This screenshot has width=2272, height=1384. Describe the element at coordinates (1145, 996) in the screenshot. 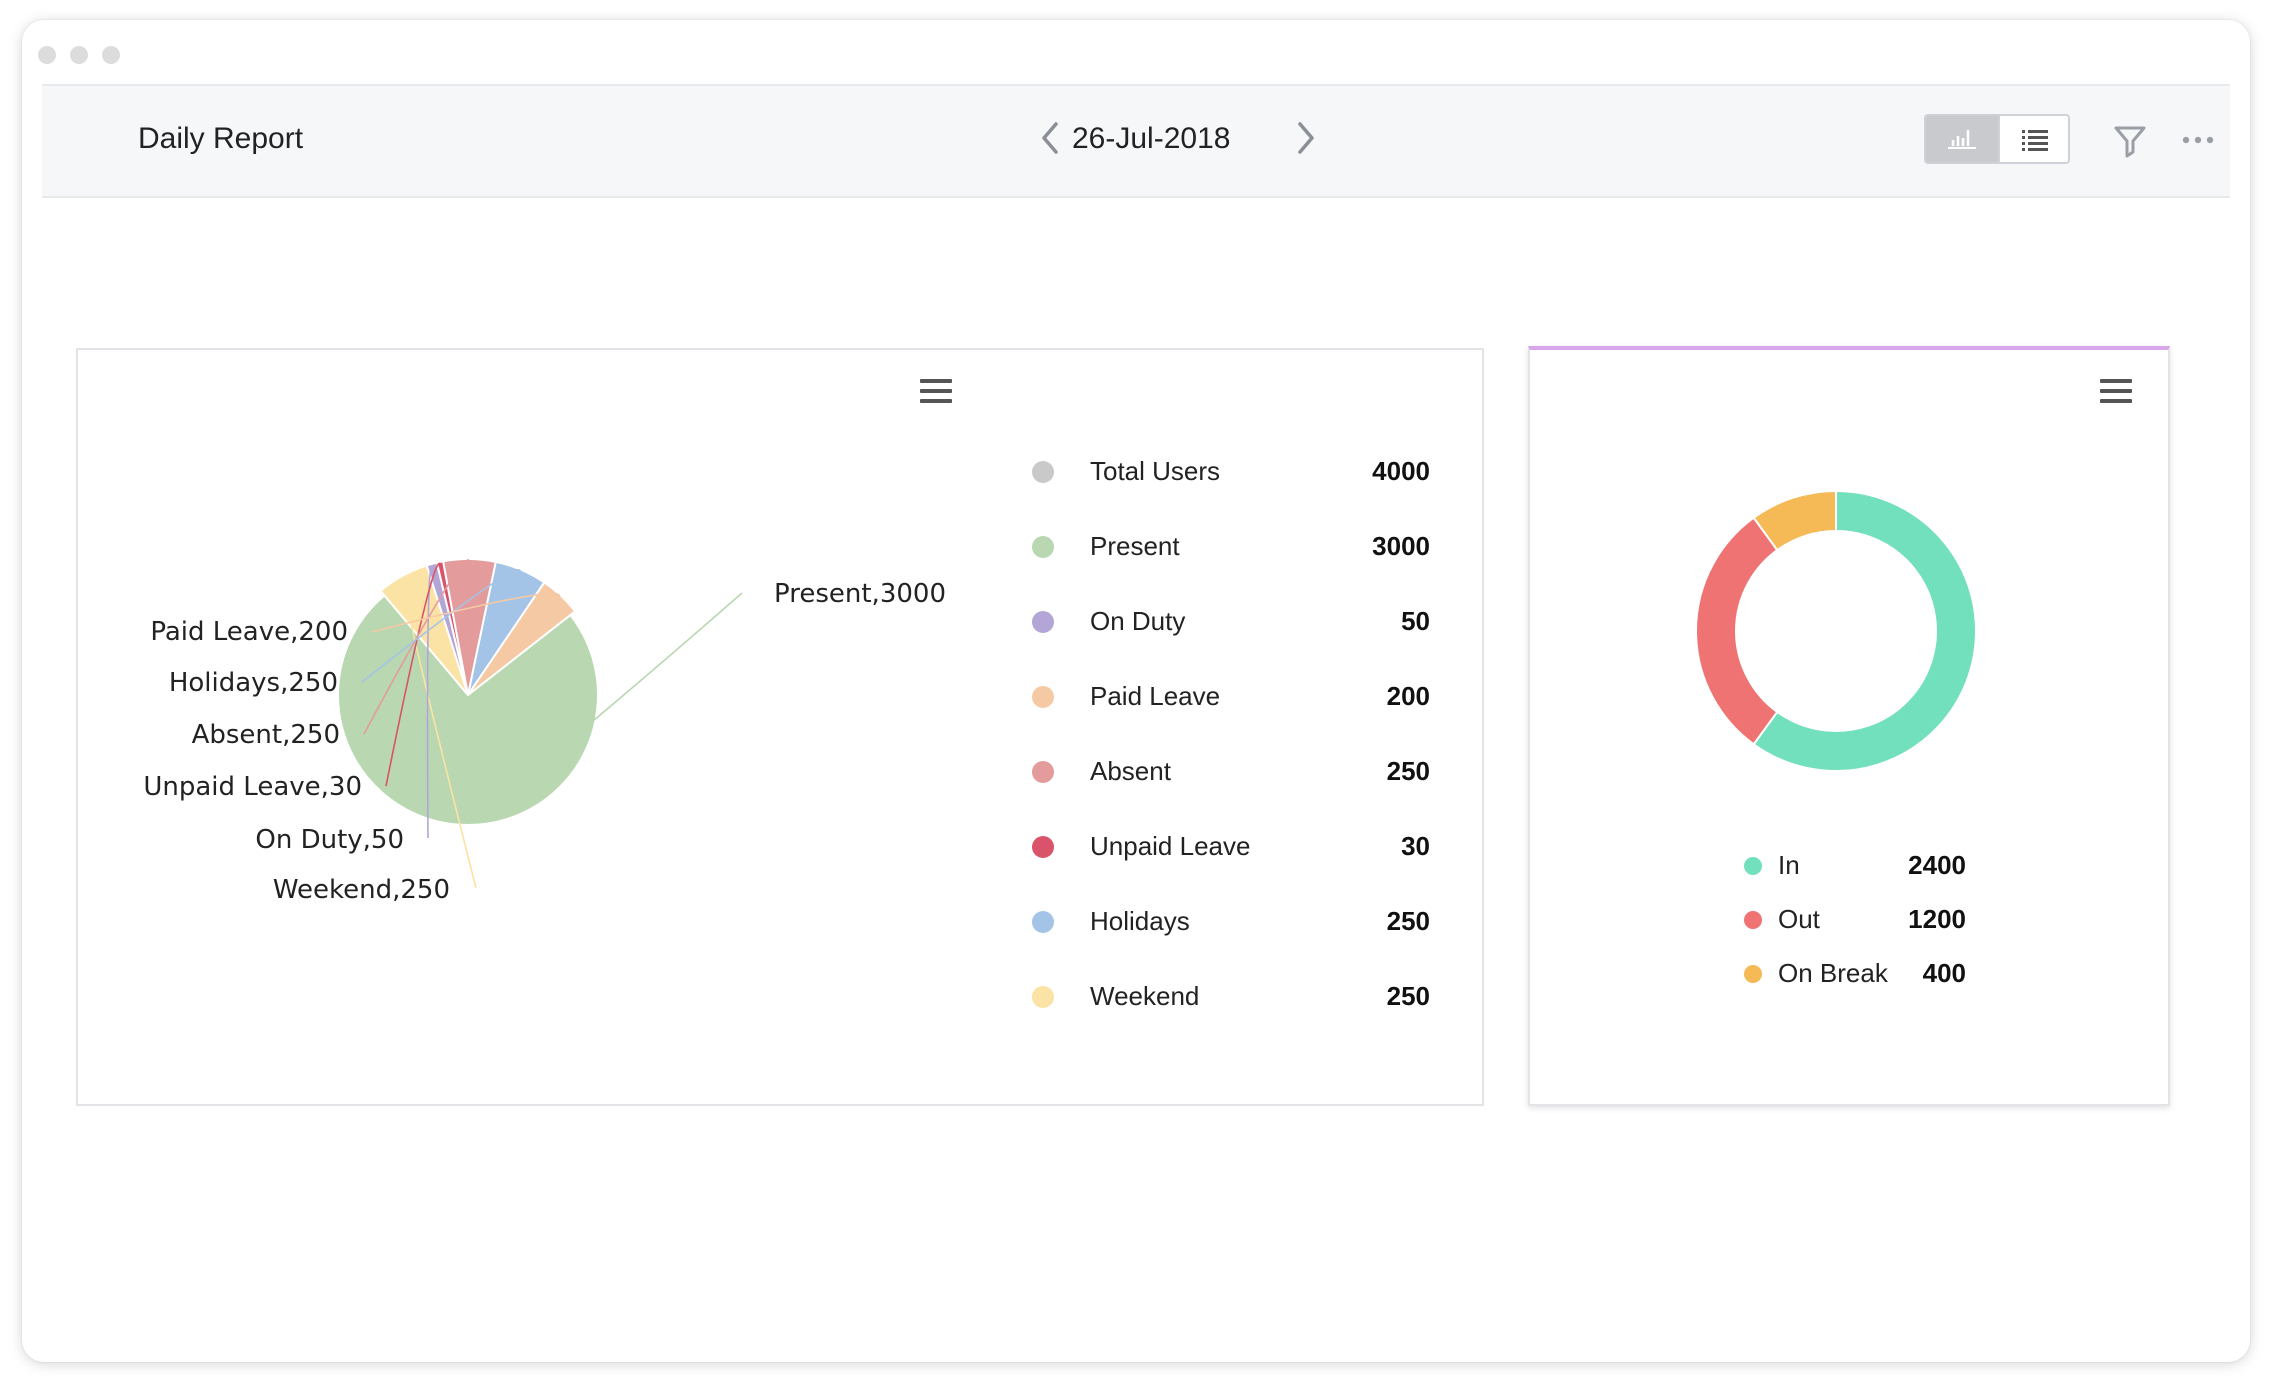

I see `legend-label: Weekend` at that location.